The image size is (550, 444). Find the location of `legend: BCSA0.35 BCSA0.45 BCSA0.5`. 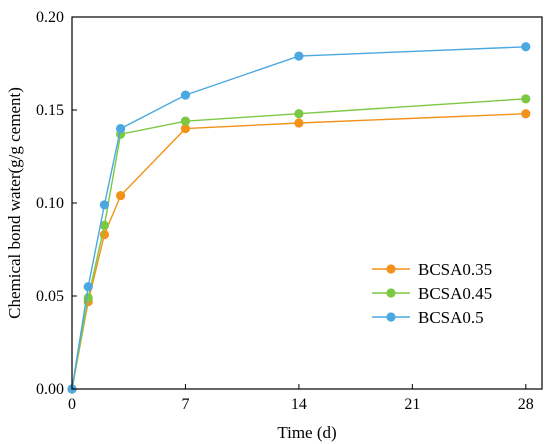

legend: BCSA0.35 BCSA0.45 BCSA0.5 is located at coordinates (432, 293).